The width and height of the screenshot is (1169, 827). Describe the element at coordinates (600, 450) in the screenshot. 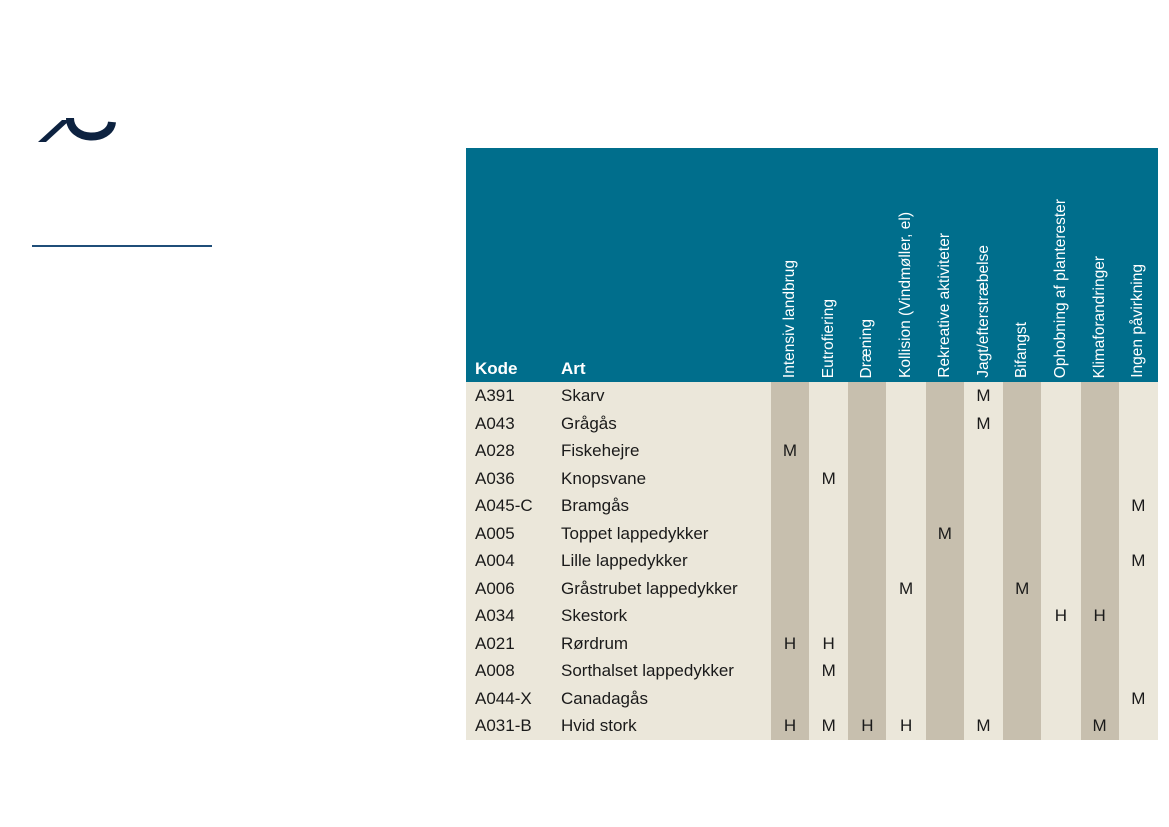

I see `species-name: Fiskehejre` at that location.